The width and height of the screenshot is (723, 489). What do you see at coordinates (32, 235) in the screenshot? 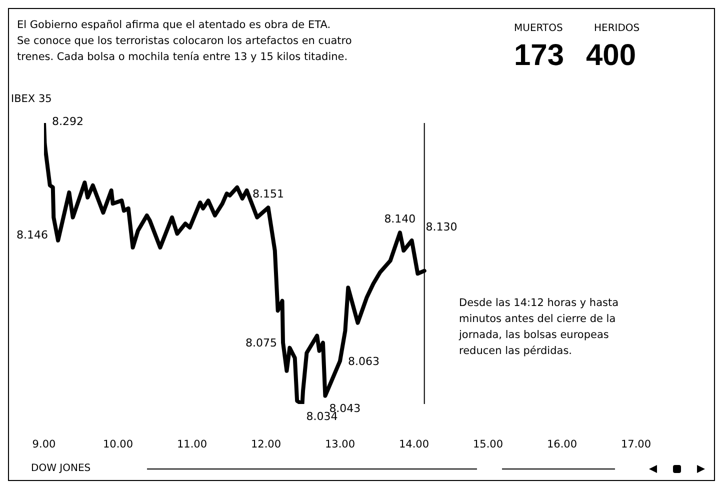
I see `annotation: 8.146` at bounding box center [32, 235].